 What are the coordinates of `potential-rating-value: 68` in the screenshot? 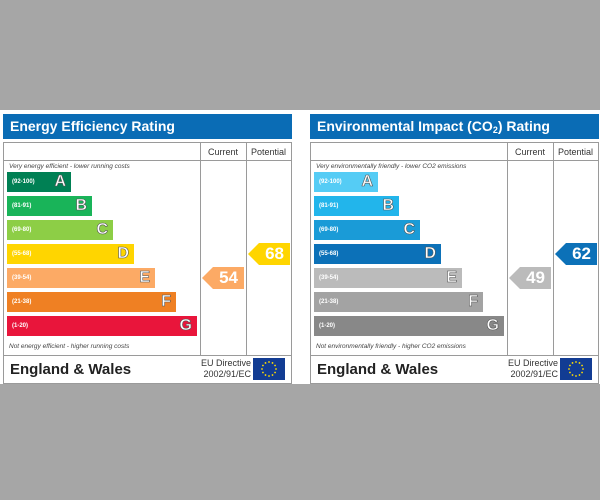 It's located at (274, 253).